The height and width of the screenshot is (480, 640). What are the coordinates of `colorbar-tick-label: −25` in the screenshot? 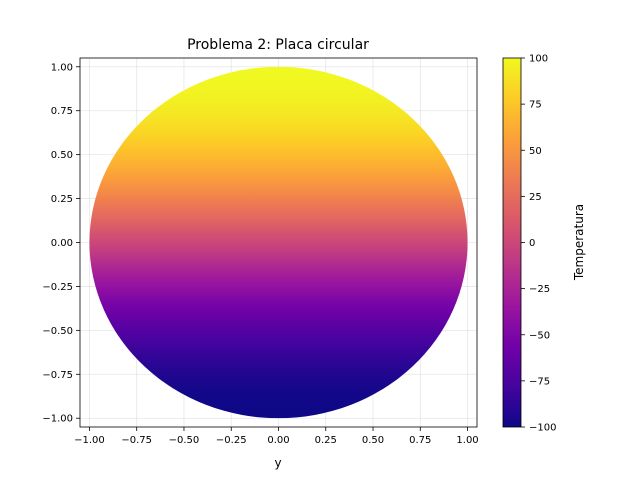 It's located at (539, 289).